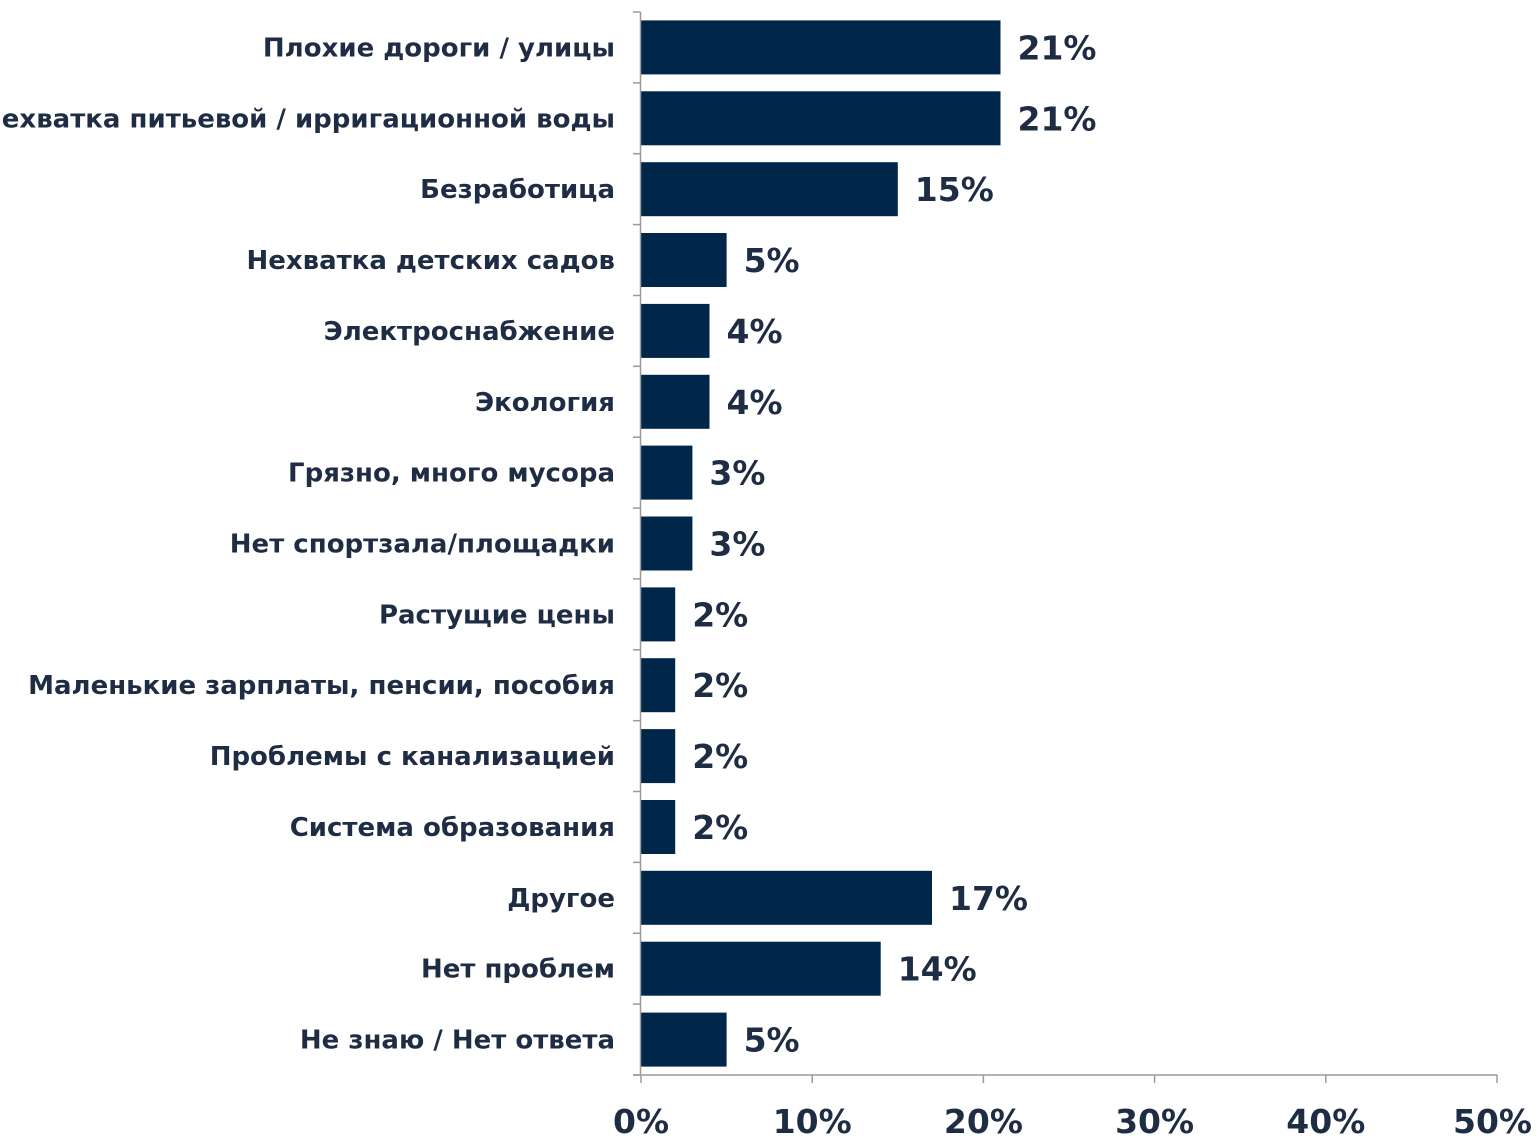  I want to click on category-label-2: Безработица, so click(517, 190).